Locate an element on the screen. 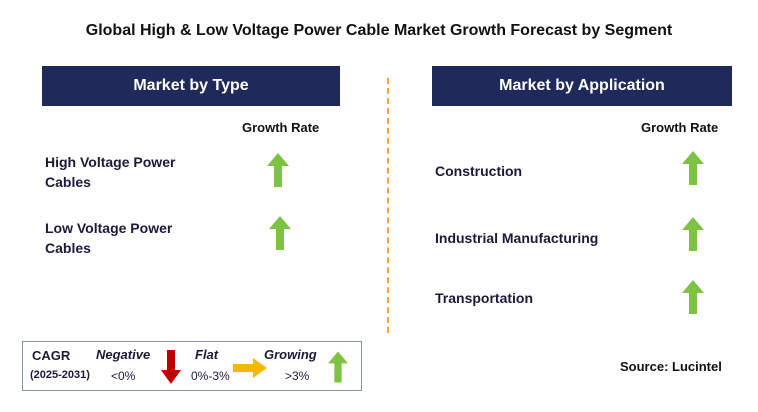  type-growth-rate-label: Growth Rate is located at coordinates (281, 127).